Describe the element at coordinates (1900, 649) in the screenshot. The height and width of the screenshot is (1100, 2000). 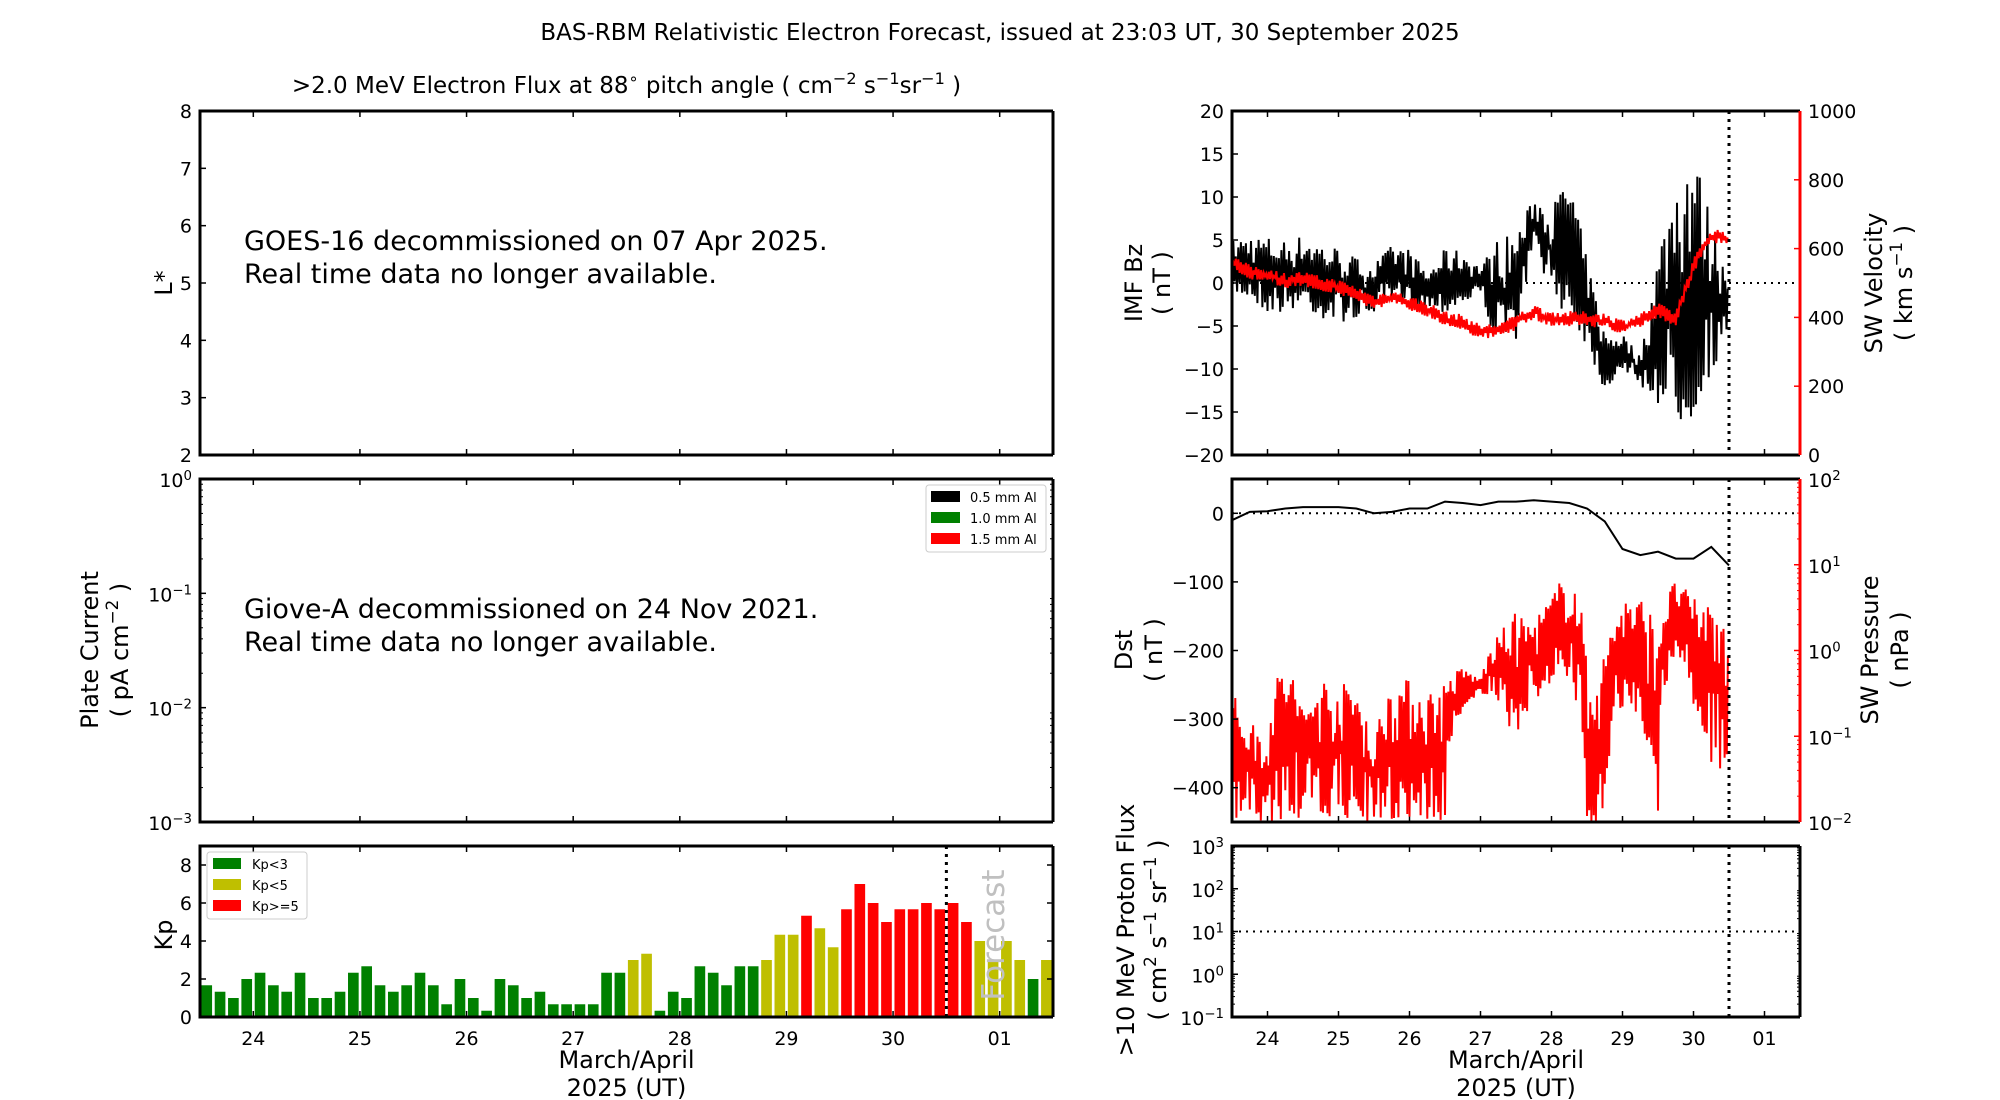
I see `y2-axis-label-line2: ( nPa )` at that location.